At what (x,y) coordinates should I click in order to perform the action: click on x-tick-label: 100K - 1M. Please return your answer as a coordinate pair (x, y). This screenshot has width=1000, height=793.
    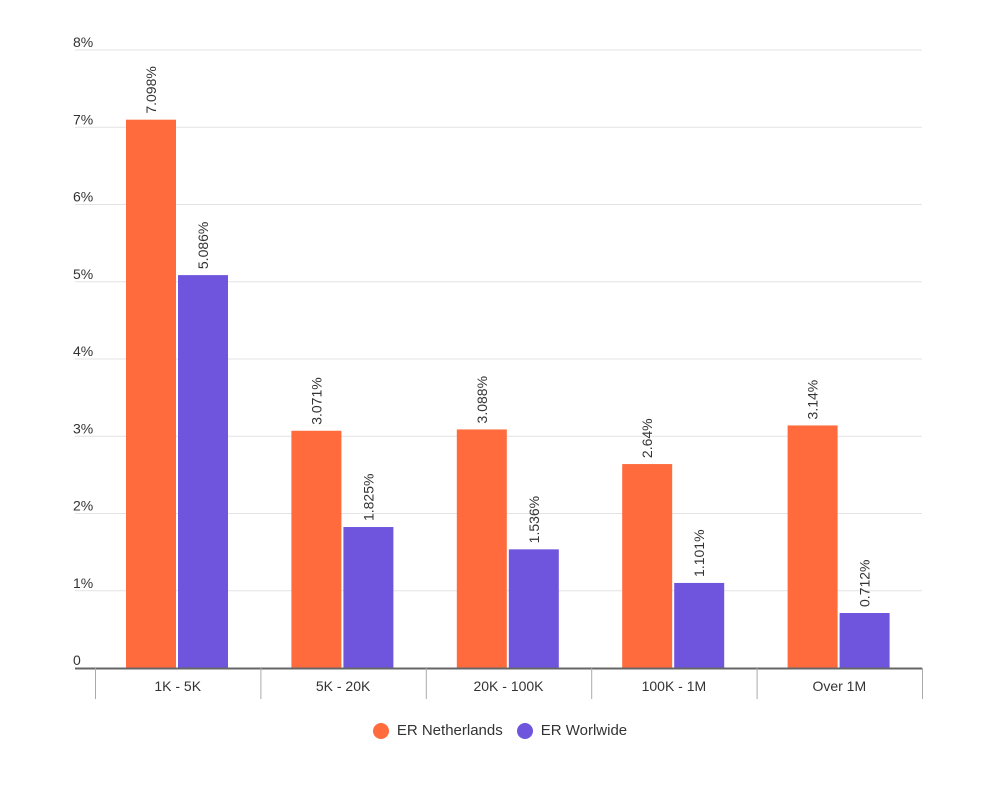
    Looking at the image, I should click on (674, 686).